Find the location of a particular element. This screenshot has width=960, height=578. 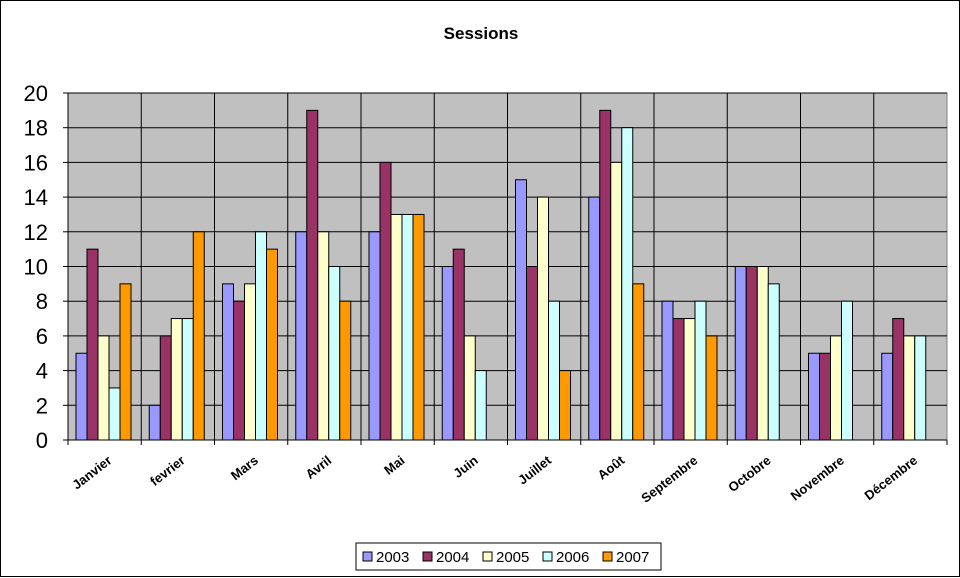

bar-2003-Décembre is located at coordinates (887, 396).